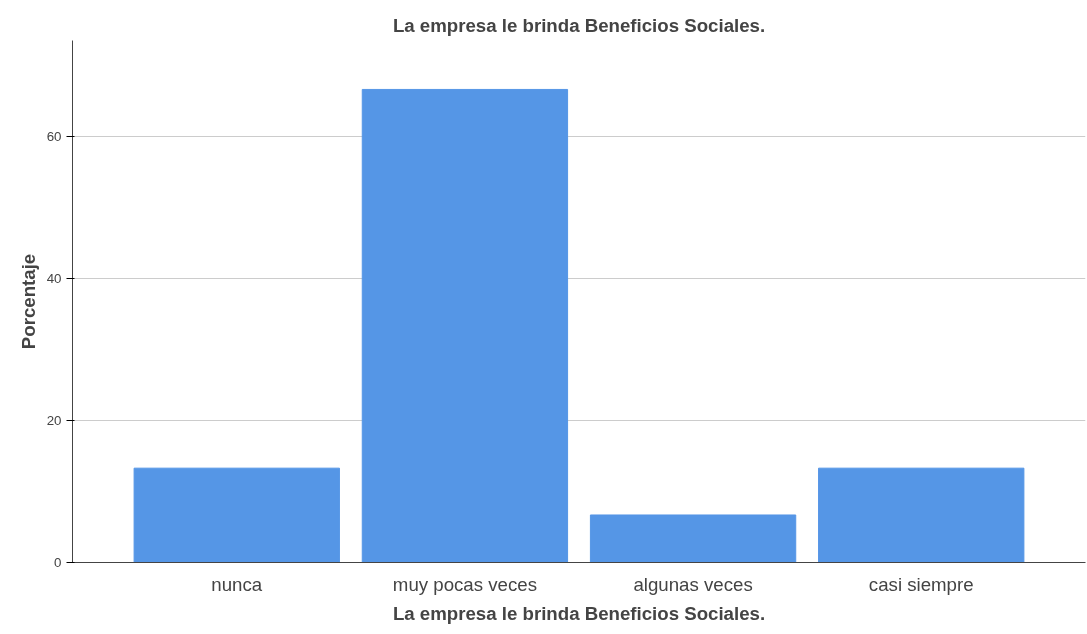 Image resolution: width=1087 pixels, height=634 pixels. I want to click on x-tick-label: casi siempre, so click(921, 584).